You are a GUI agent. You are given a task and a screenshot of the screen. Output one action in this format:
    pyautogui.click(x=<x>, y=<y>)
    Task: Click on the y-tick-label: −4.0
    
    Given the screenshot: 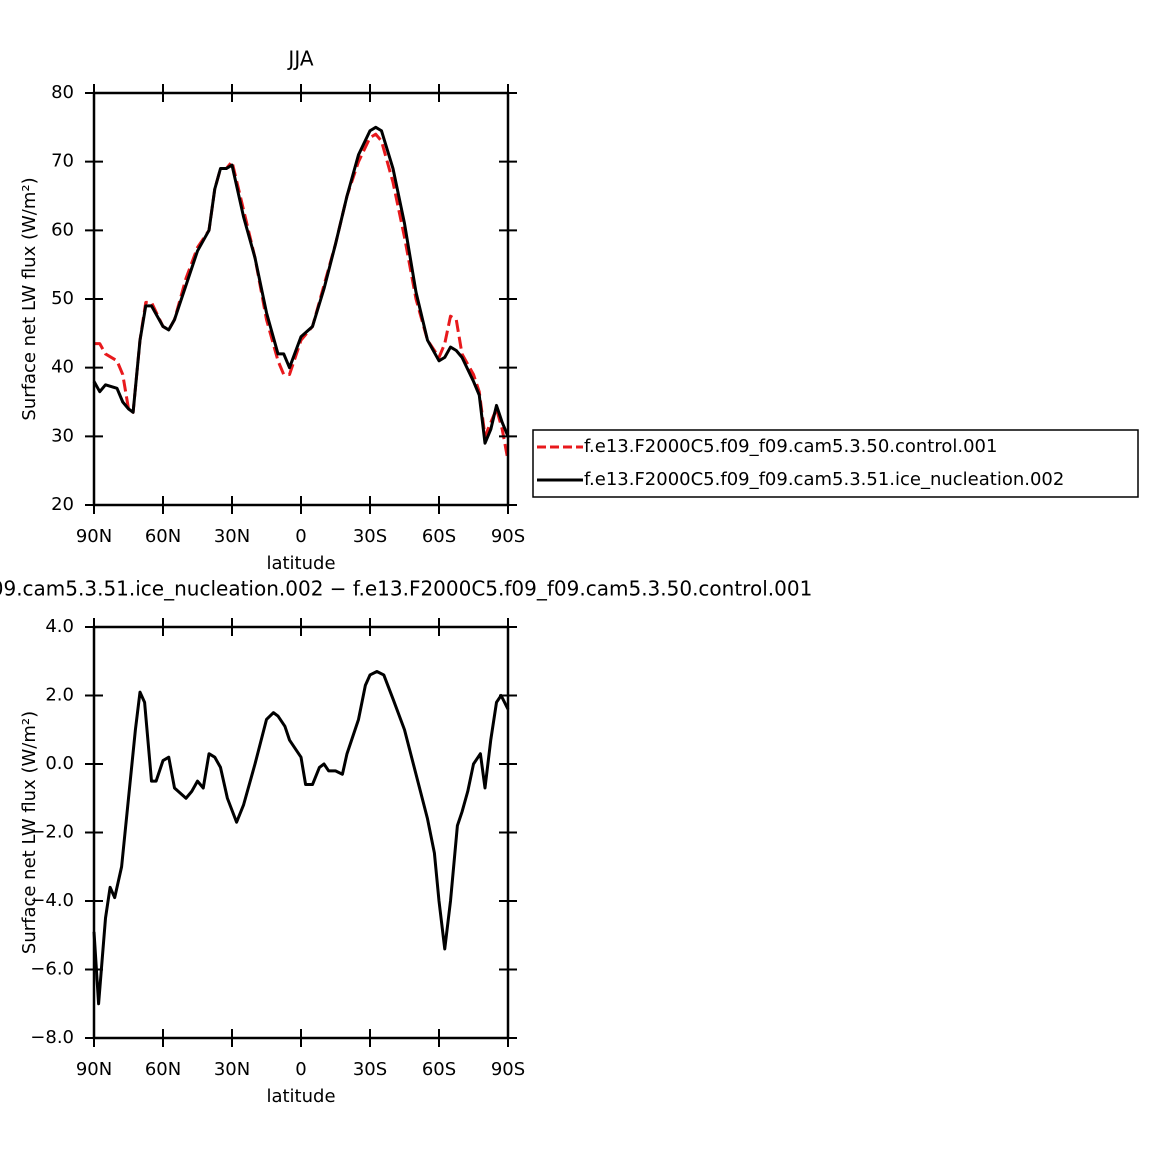 What is the action you would take?
    pyautogui.click(x=52, y=900)
    